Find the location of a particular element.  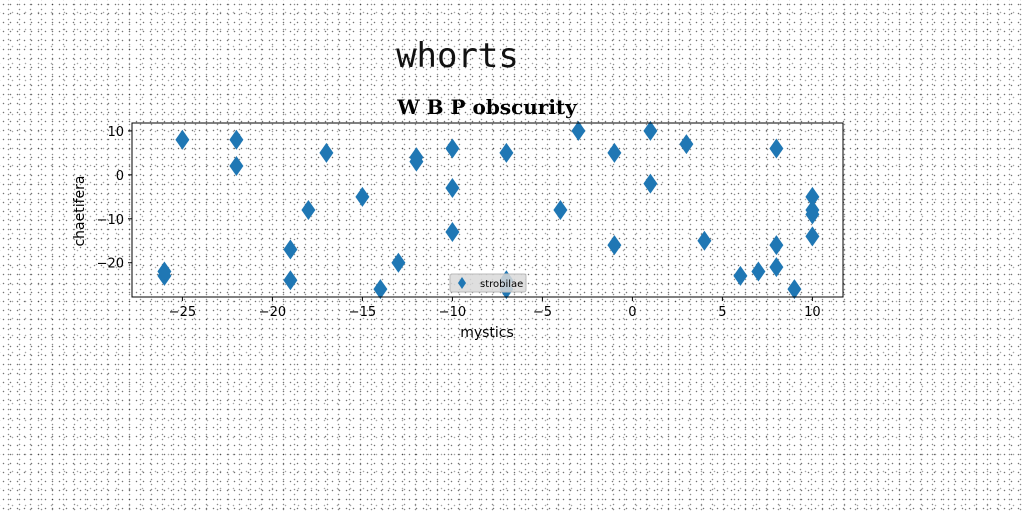

x-tick-label: −25 is located at coordinates (182, 312).